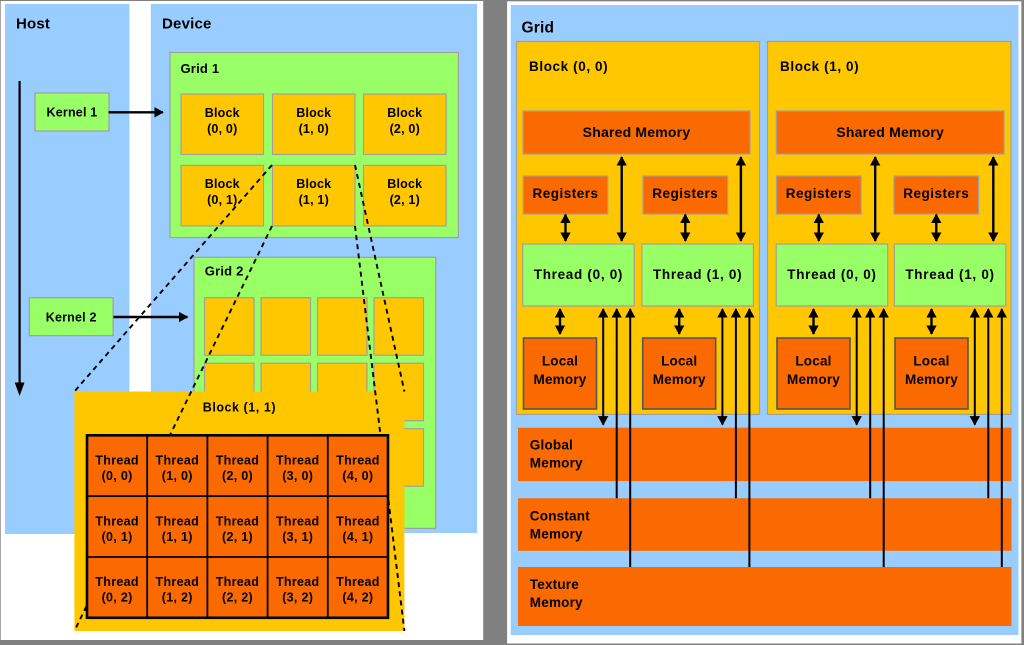 The width and height of the screenshot is (1024, 645). Describe the element at coordinates (187, 24) in the screenshot. I see `svg-text: Device` at that location.